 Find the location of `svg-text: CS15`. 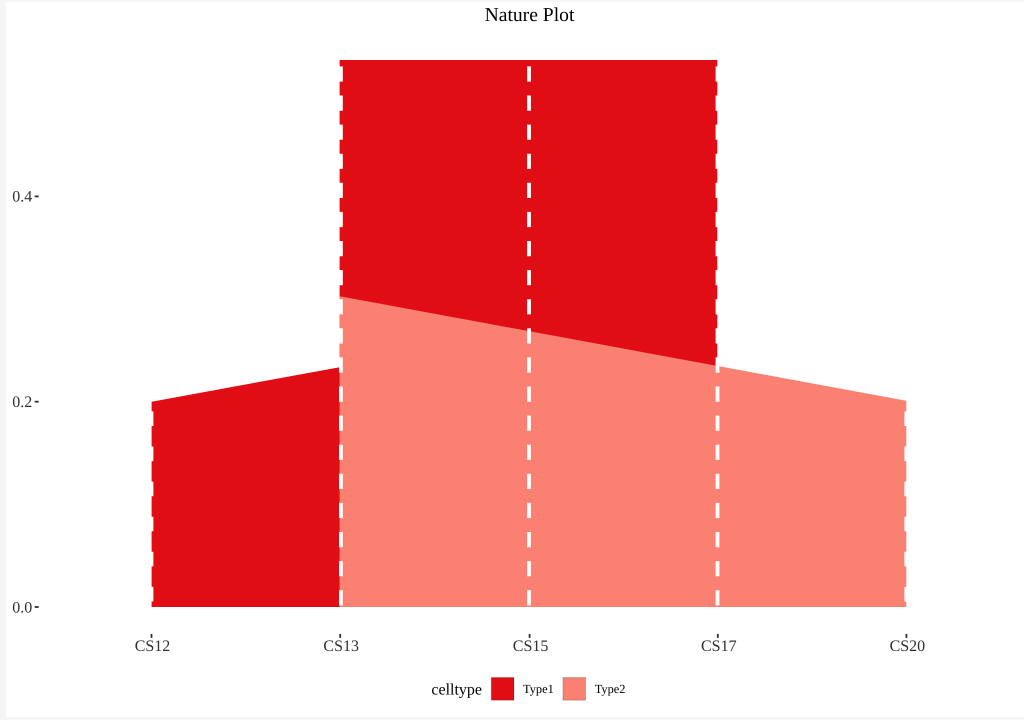

svg-text: CS15 is located at coordinates (531, 646).